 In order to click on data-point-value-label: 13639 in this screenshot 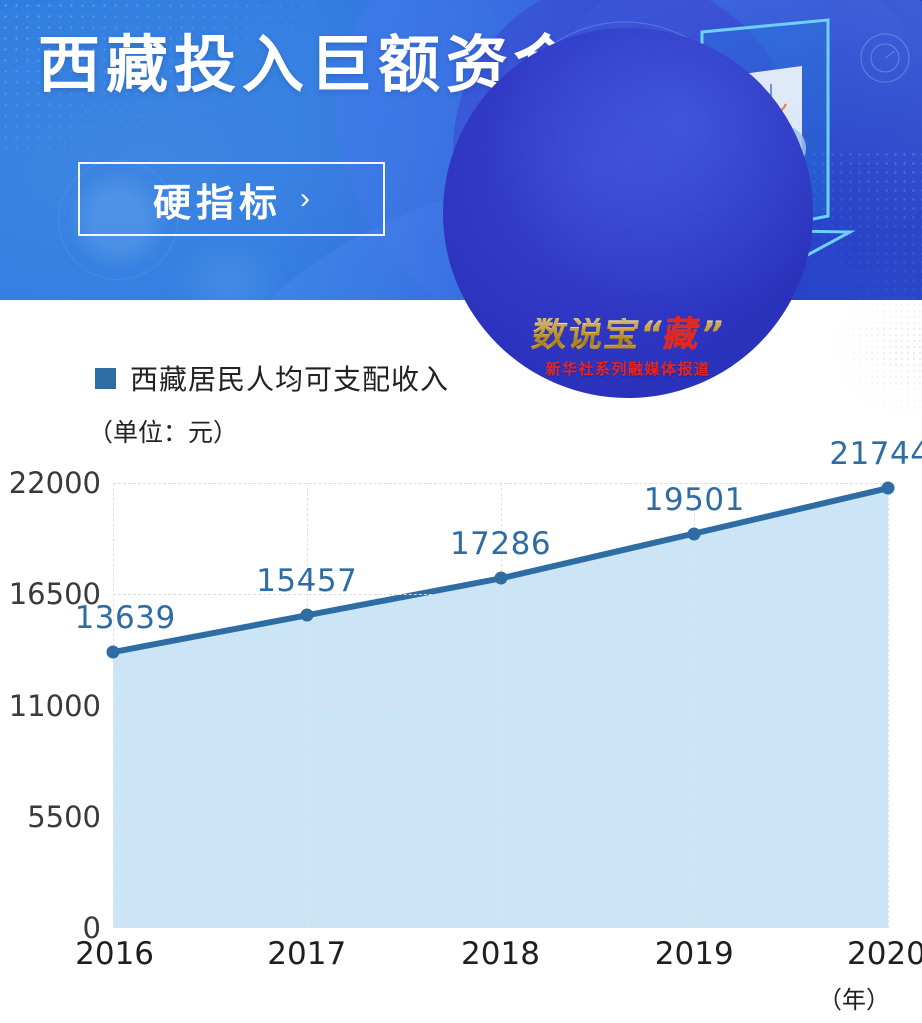, I will do `click(125, 618)`.